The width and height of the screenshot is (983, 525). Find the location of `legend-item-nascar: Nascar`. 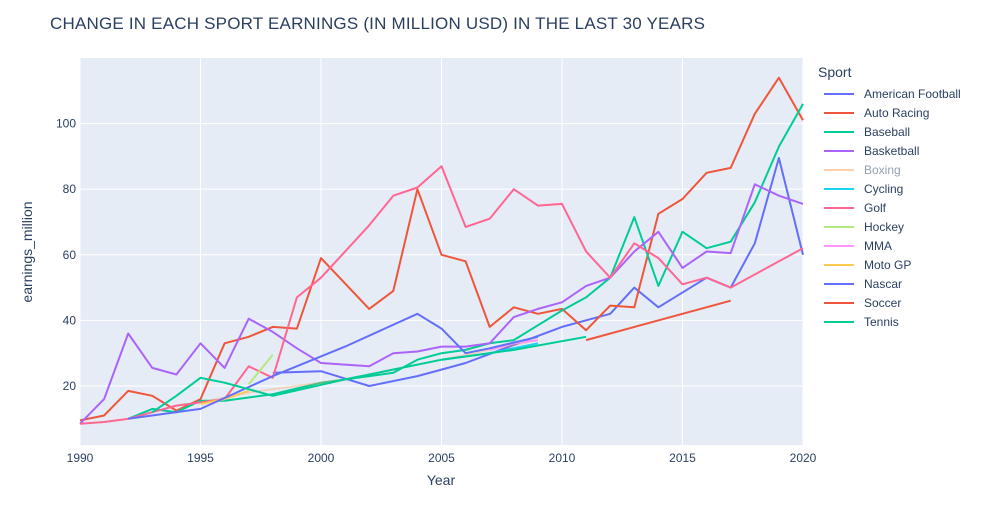

legend-item-nascar: Nascar is located at coordinates (898, 283).